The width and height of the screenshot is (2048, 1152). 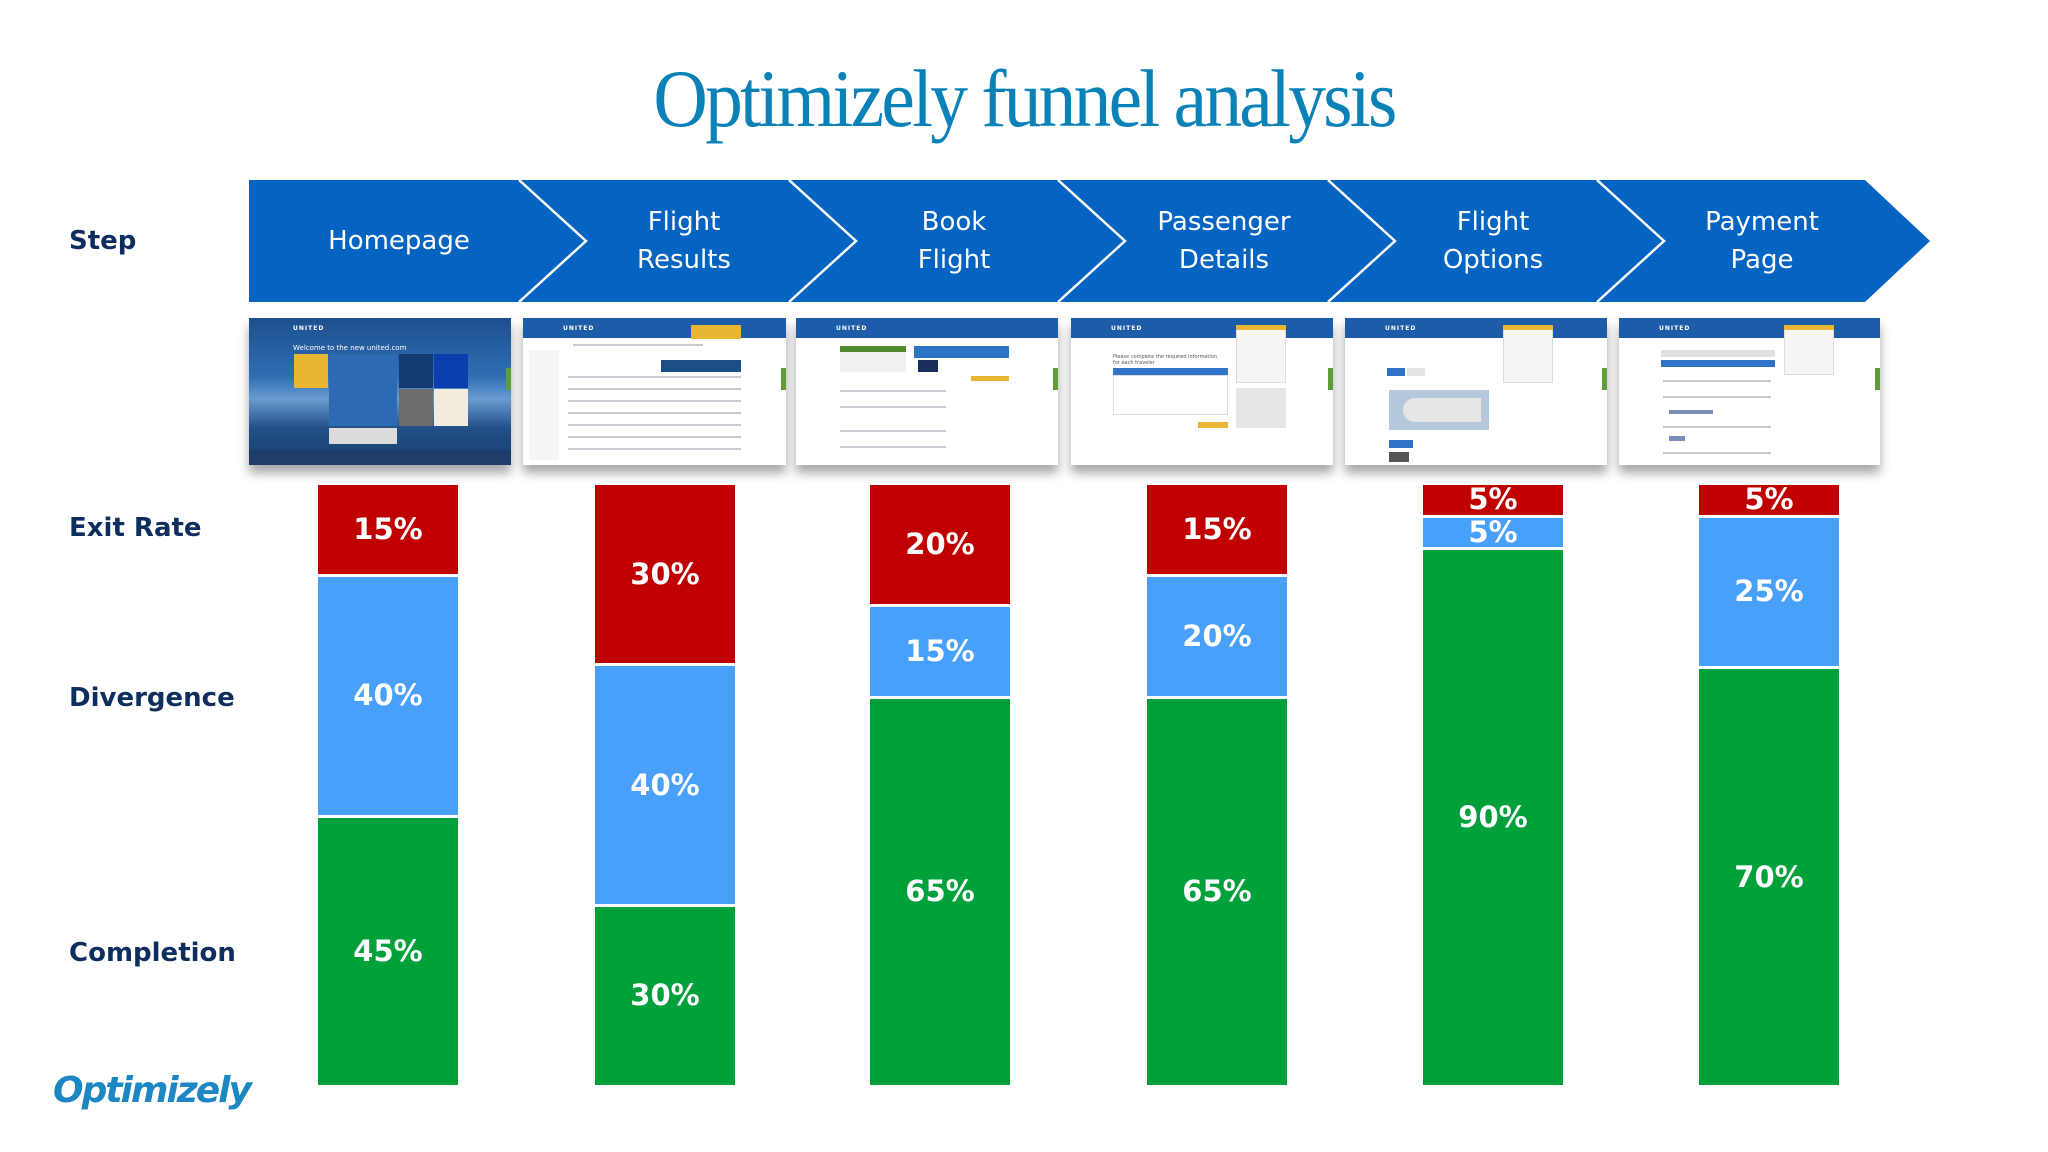 I want to click on row-label-divergence: Divergence, so click(x=152, y=698).